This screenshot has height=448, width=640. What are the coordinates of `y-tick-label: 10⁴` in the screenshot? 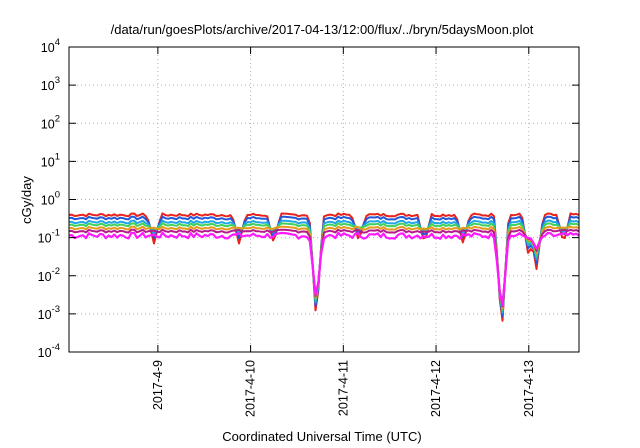 It's located at (50, 46).